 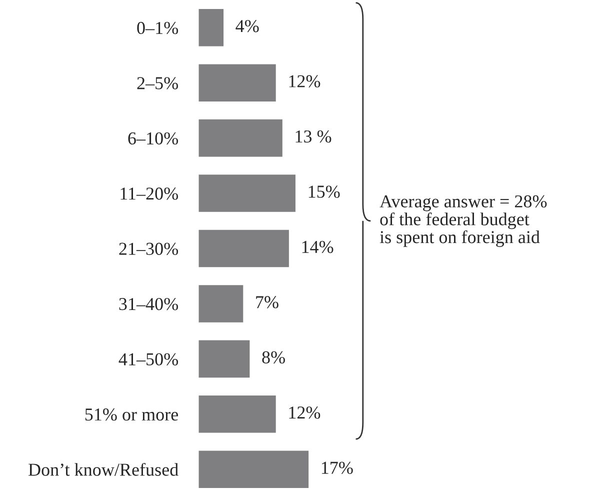 What do you see at coordinates (314, 136) in the screenshot?
I see `data-label: 13 %` at bounding box center [314, 136].